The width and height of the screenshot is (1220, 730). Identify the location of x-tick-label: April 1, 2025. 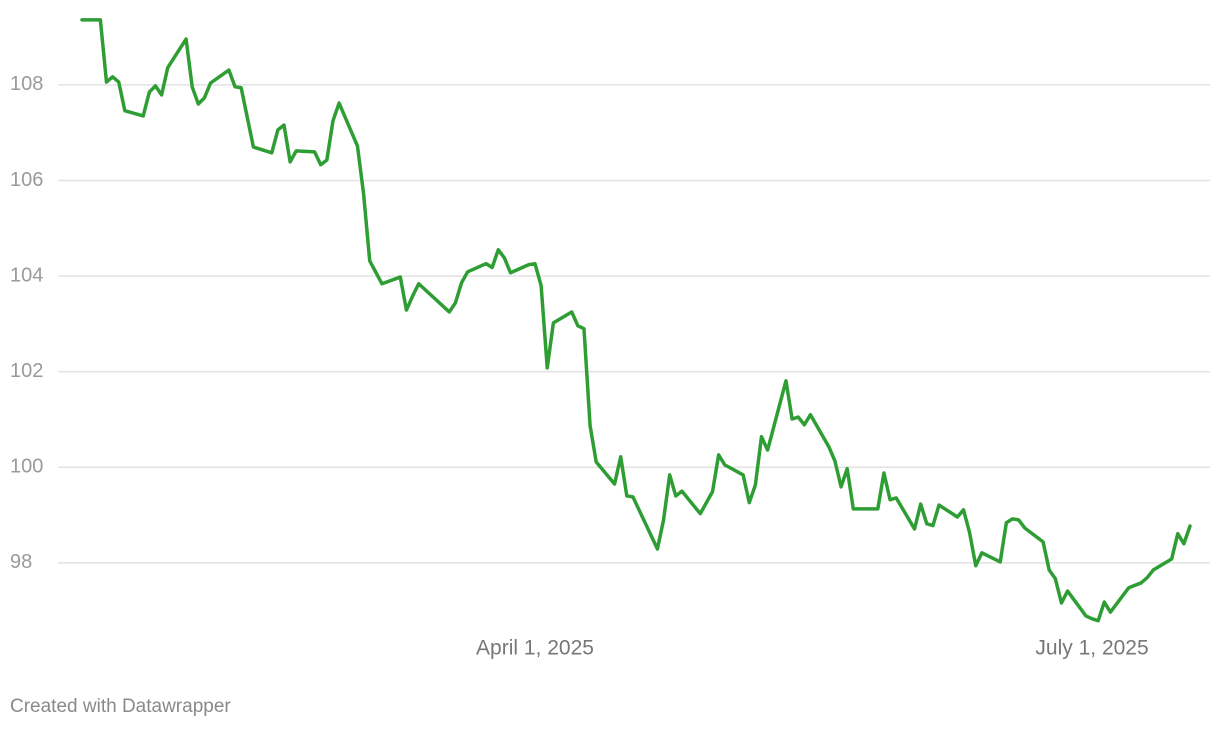
(535, 648).